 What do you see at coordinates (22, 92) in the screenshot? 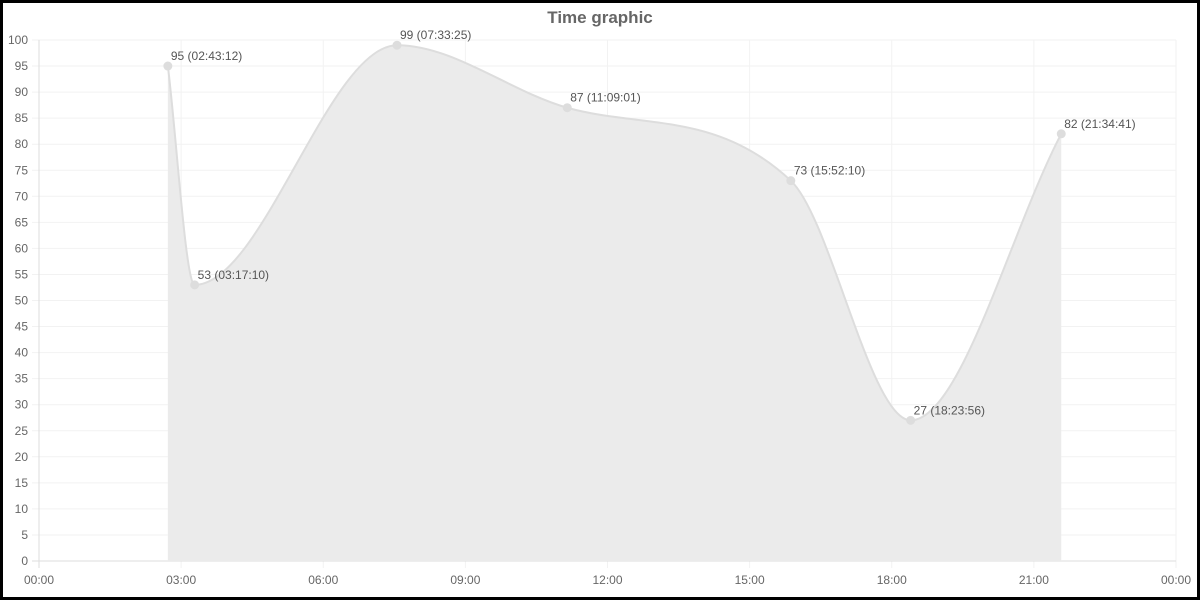
I see `y-tick-label: 90` at bounding box center [22, 92].